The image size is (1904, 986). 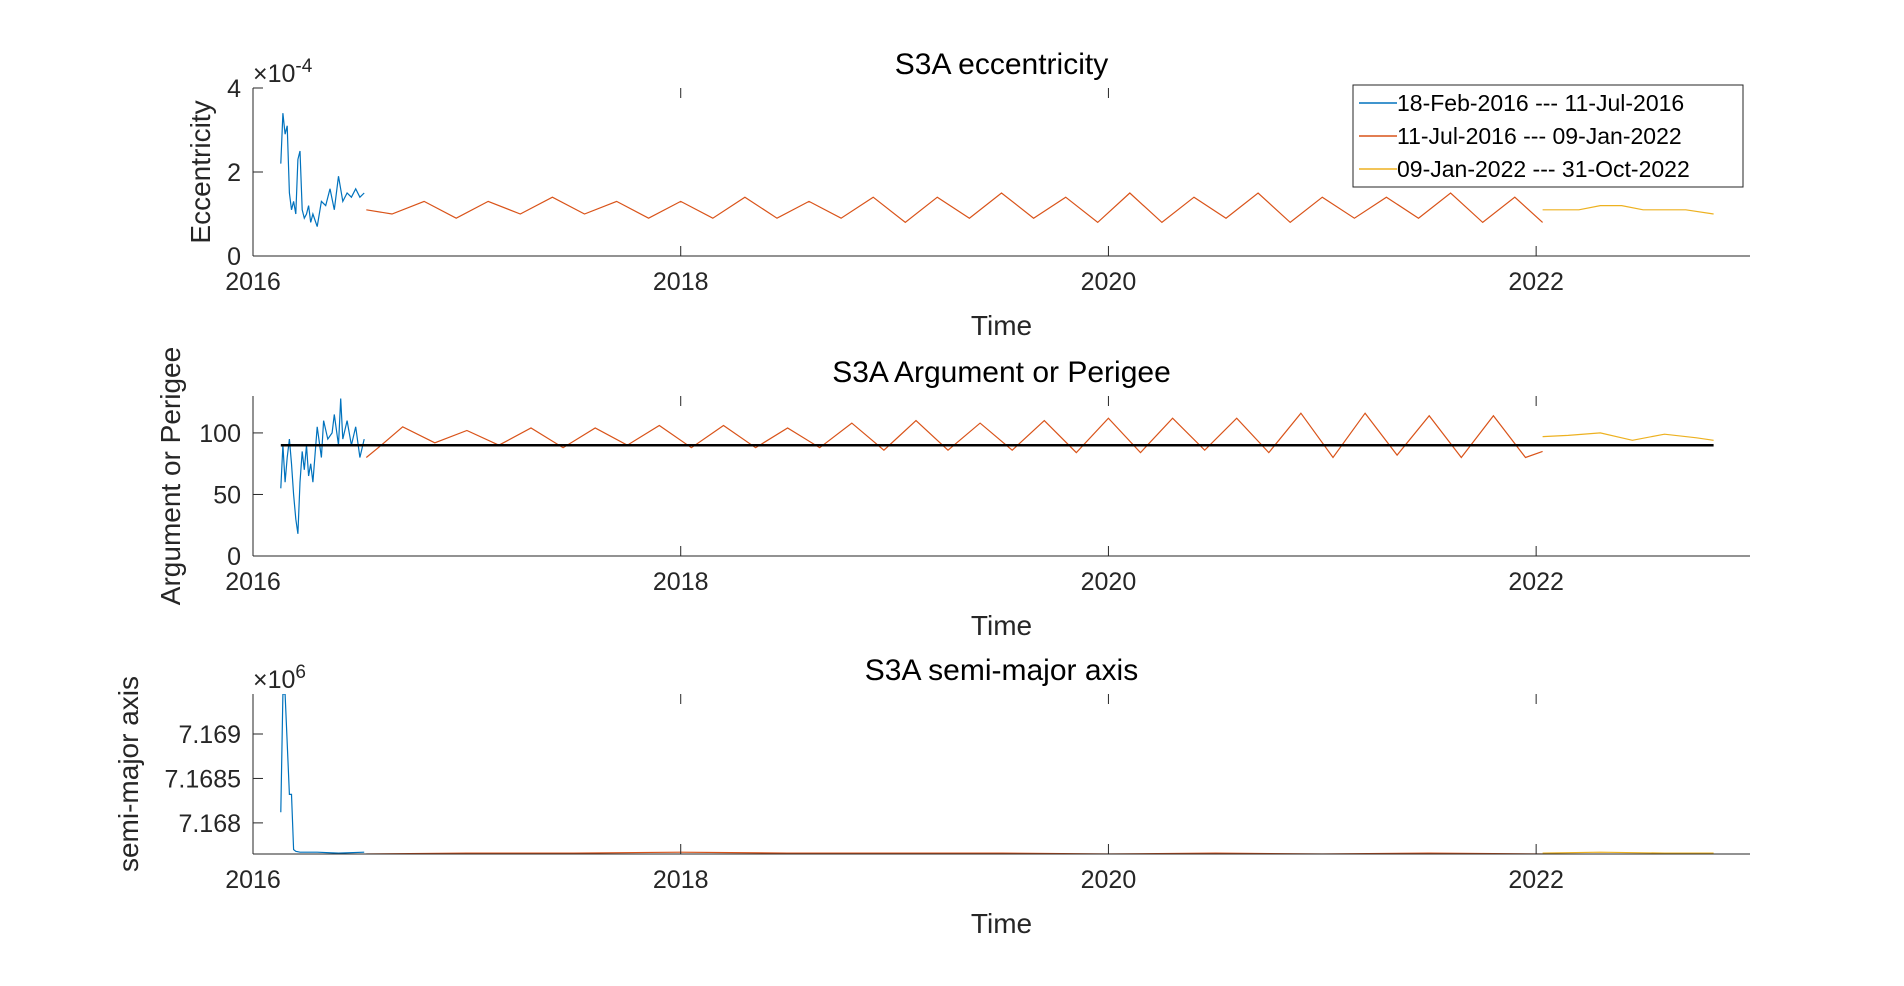 I want to click on y-tick-label: 7.169, so click(x=209, y=735).